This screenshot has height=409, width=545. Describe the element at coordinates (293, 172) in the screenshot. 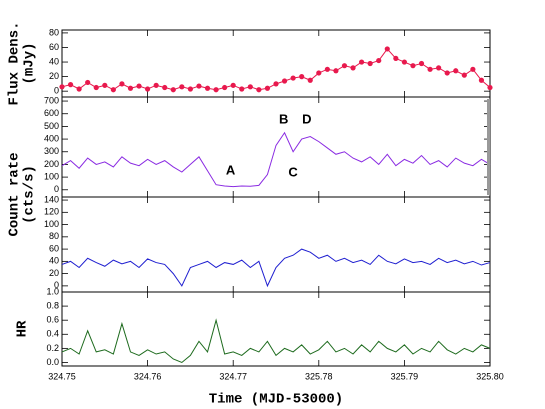

I see `annotation: C` at that location.